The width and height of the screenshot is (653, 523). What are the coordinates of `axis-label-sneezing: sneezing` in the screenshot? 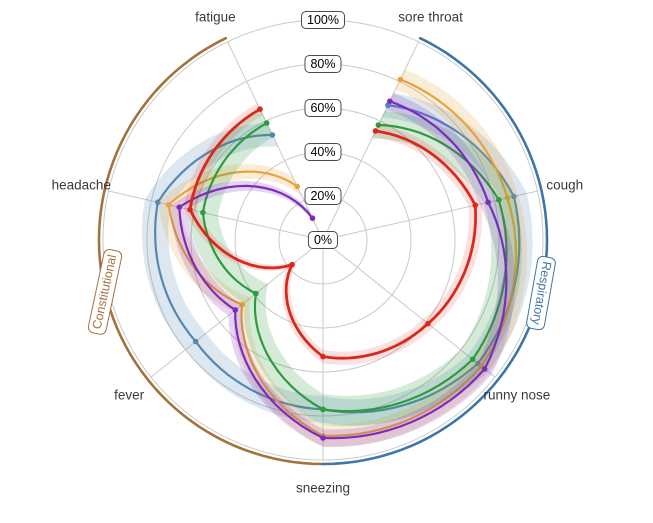 It's located at (323, 488).